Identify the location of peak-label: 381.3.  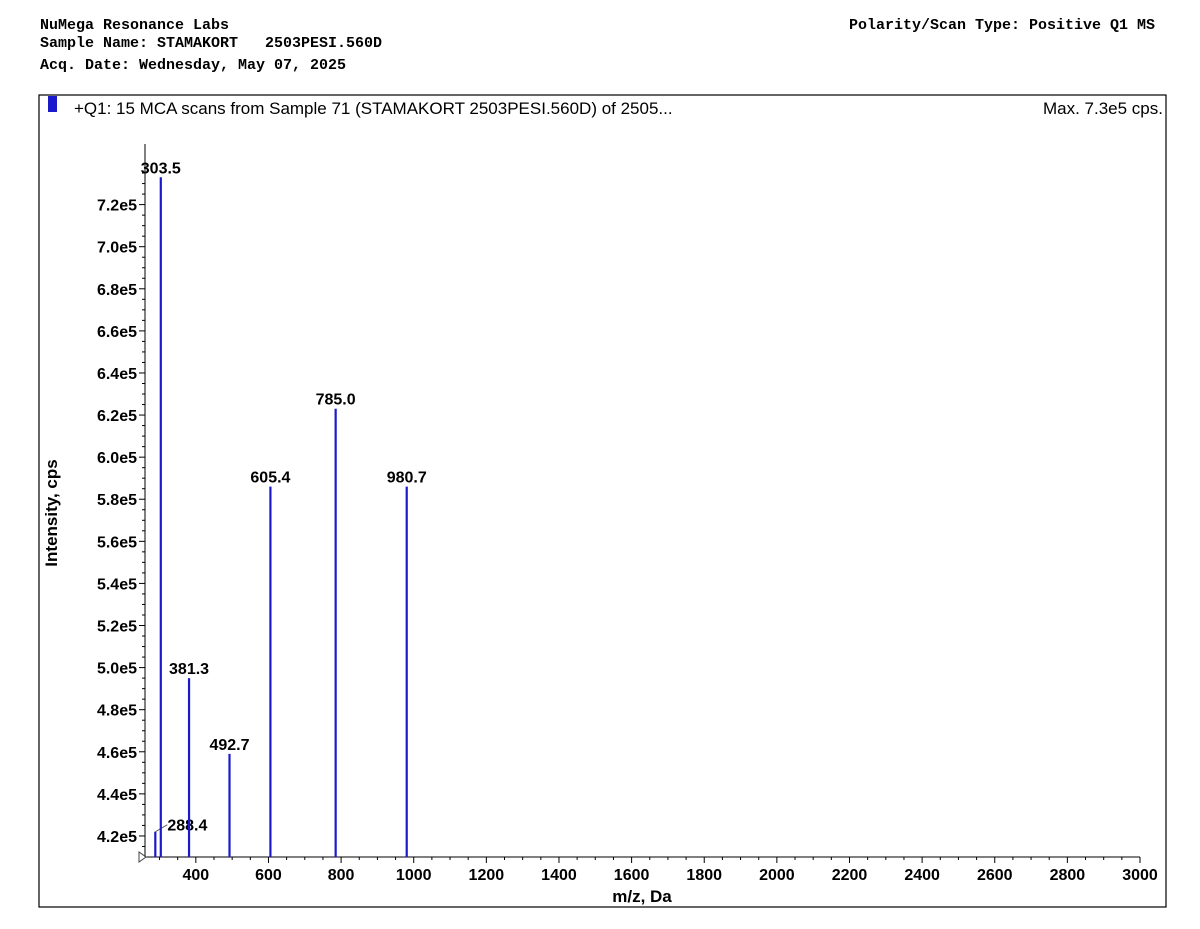
(189, 669).